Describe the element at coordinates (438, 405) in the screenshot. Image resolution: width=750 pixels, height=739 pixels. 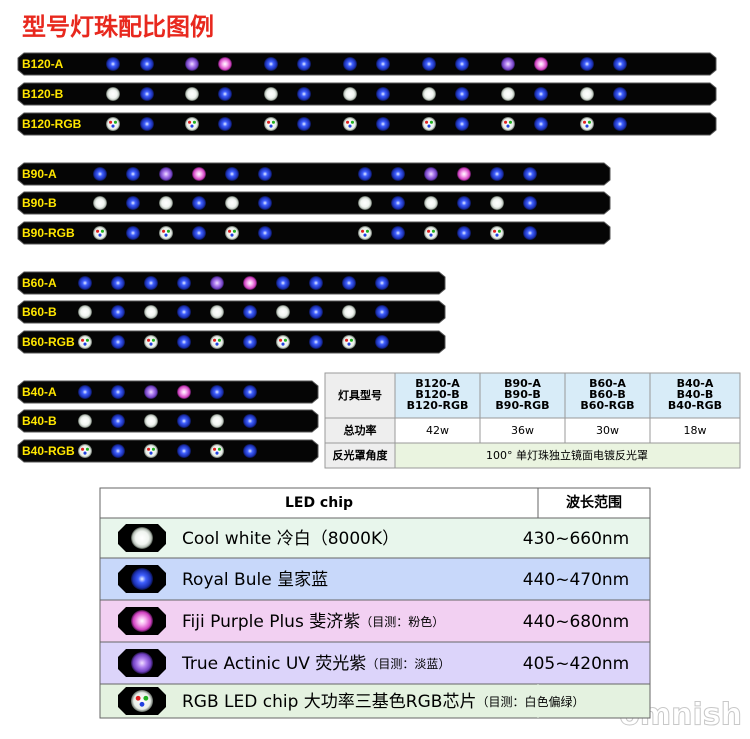
I see `model-name: B120-RGB` at that location.